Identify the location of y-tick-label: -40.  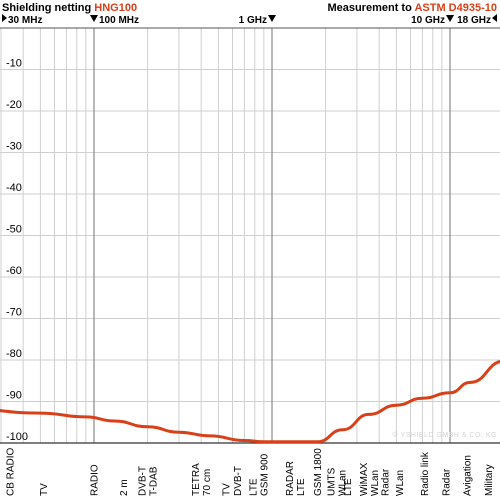
(14, 188).